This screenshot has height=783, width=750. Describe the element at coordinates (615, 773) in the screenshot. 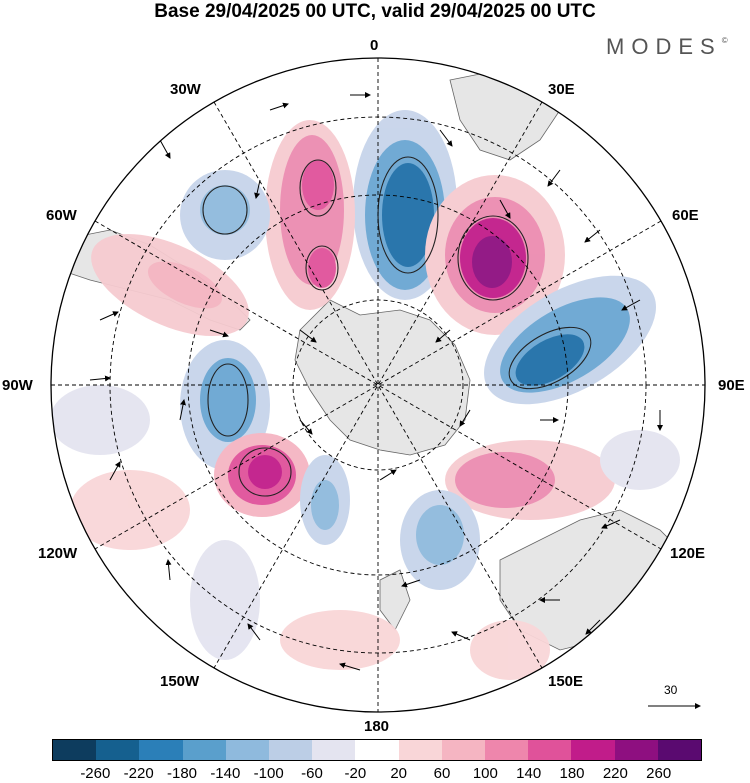

I see `colorbar-tick-label: 220` at that location.